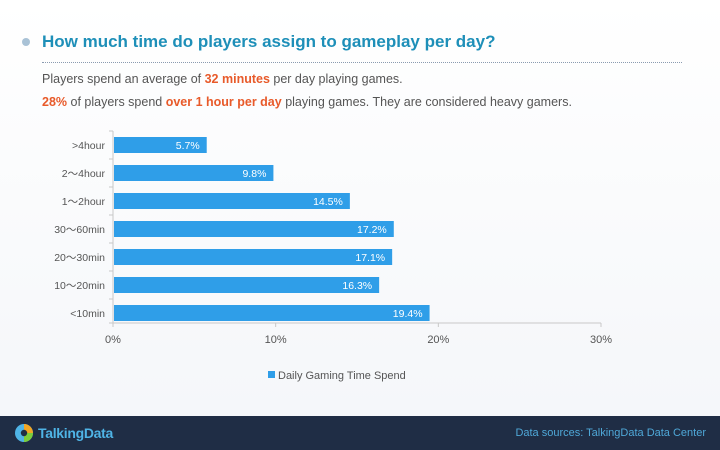 The width and height of the screenshot is (720, 450). I want to click on logo: TalkingData, so click(63, 433).